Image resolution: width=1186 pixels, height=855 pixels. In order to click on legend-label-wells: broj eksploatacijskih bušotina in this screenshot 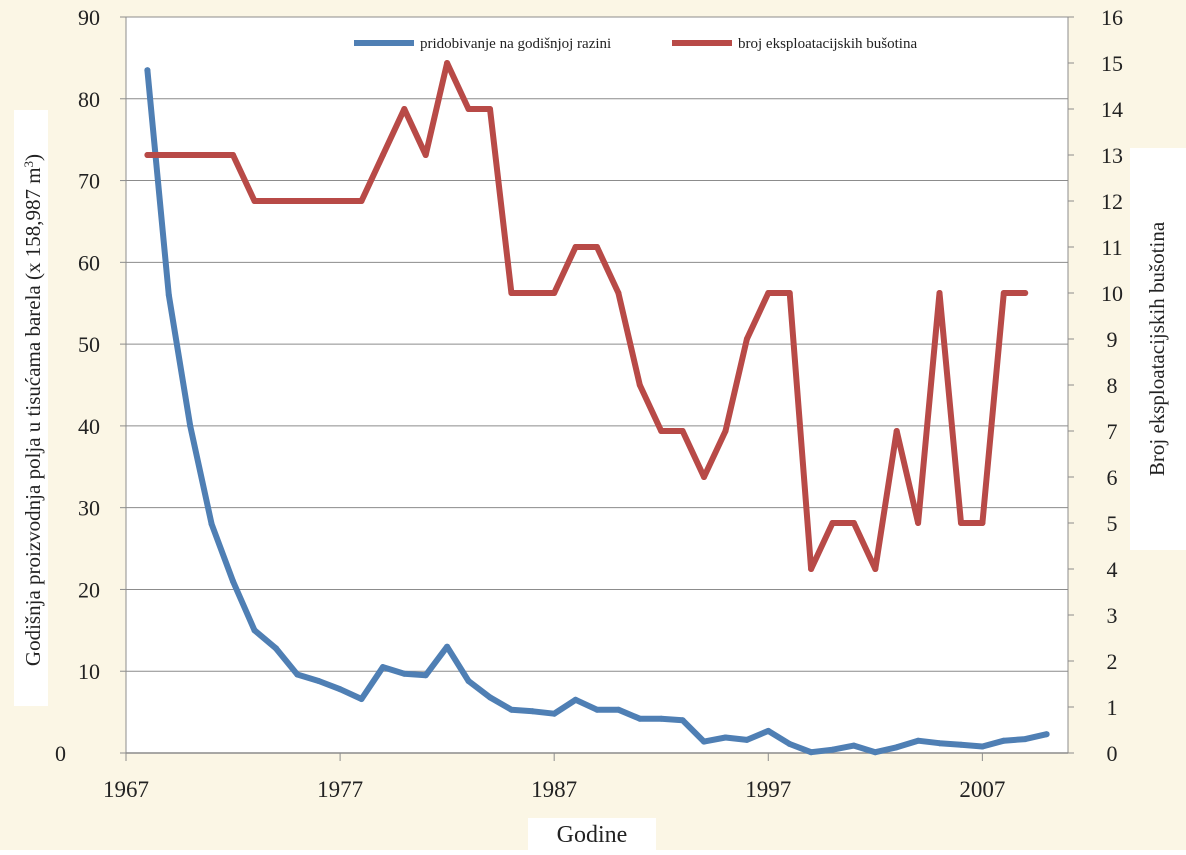, I will do `click(827, 44)`.